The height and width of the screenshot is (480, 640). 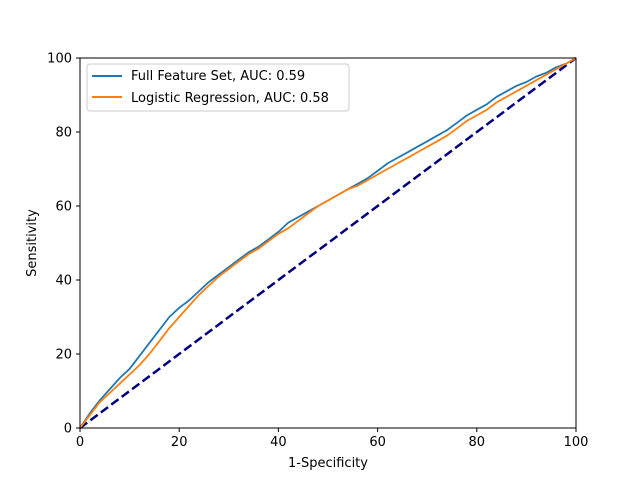 What do you see at coordinates (278, 442) in the screenshot?
I see `x-tick-label: 40` at bounding box center [278, 442].